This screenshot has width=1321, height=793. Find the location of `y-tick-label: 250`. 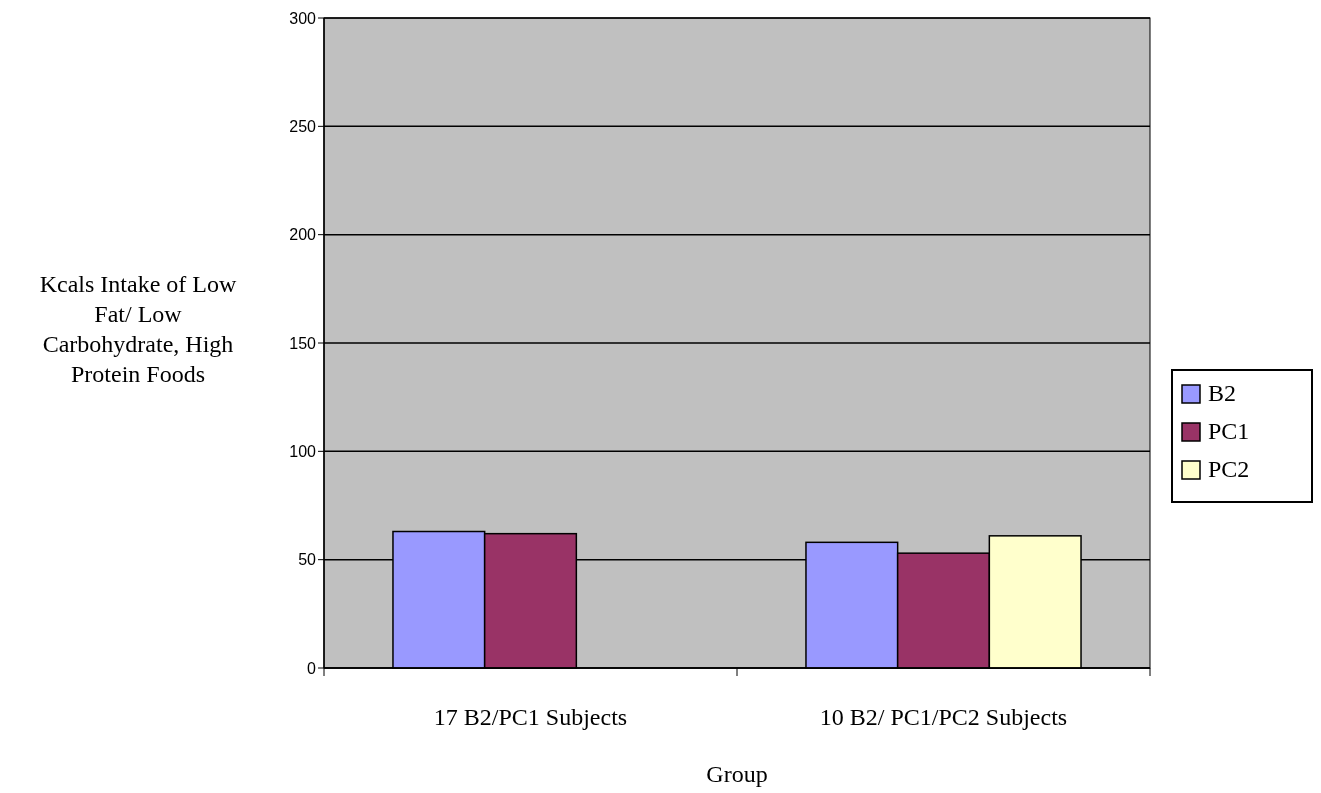

y-tick-label: 250 is located at coordinates (303, 126).